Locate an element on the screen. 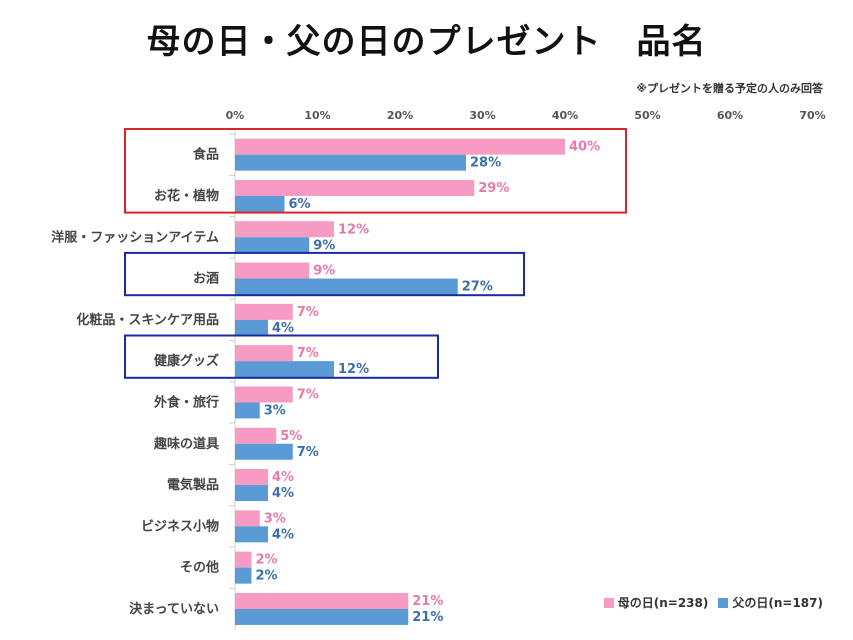 This screenshot has width=853, height=640. category-label: お花・植物 is located at coordinates (186, 196).